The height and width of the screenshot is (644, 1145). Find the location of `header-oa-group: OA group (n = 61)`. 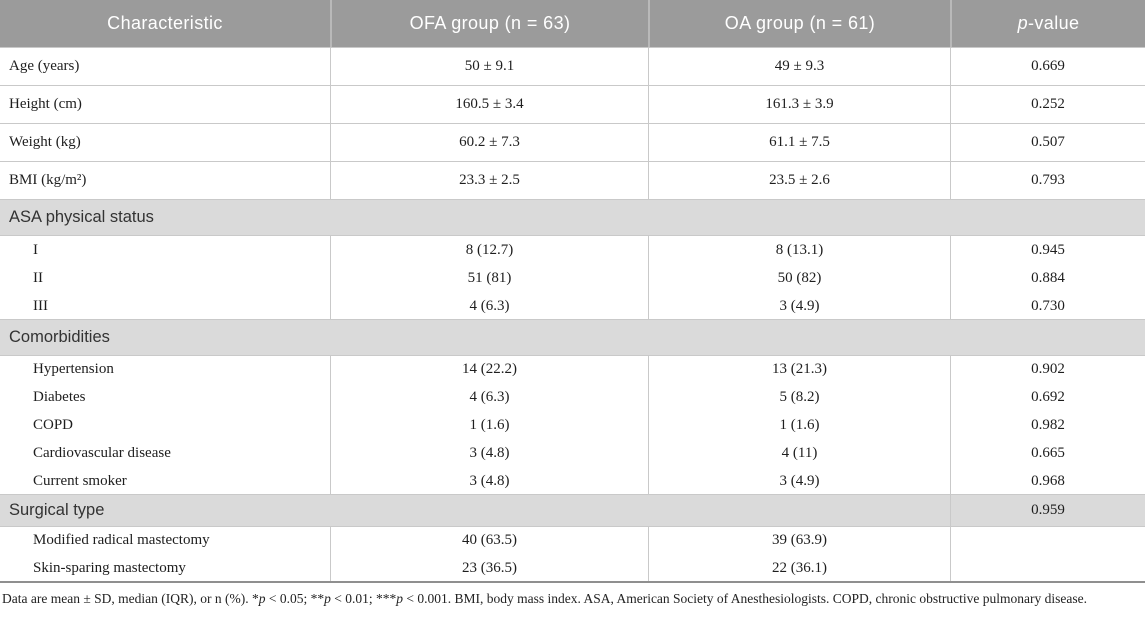

header-oa-group: OA group (n = 61) is located at coordinates (799, 23).